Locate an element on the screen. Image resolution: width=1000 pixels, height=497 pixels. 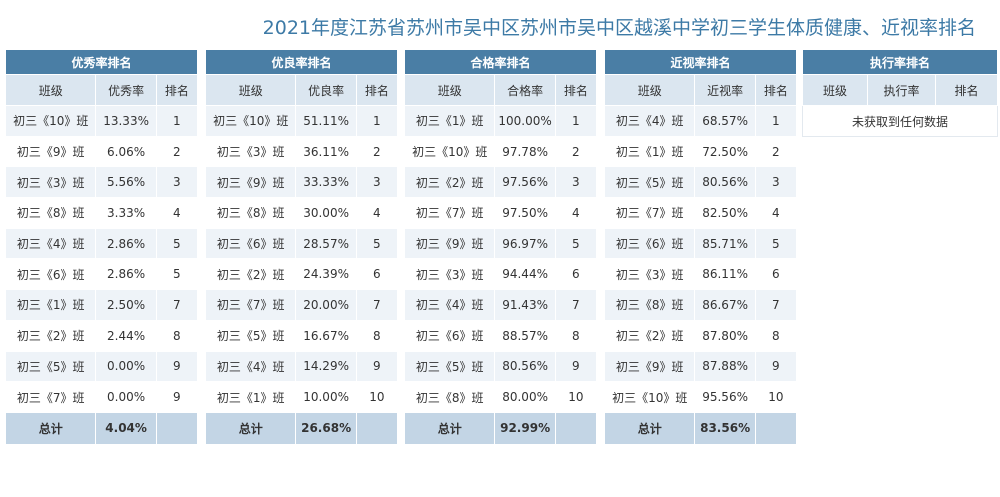
value-cell: 86.67% is located at coordinates (725, 305).